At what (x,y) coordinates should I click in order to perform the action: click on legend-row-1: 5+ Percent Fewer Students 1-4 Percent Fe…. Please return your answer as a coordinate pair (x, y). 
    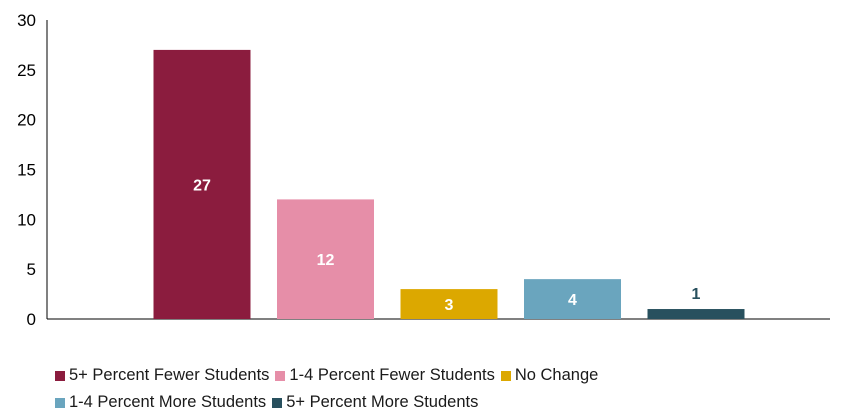
    Looking at the image, I should click on (435, 375).